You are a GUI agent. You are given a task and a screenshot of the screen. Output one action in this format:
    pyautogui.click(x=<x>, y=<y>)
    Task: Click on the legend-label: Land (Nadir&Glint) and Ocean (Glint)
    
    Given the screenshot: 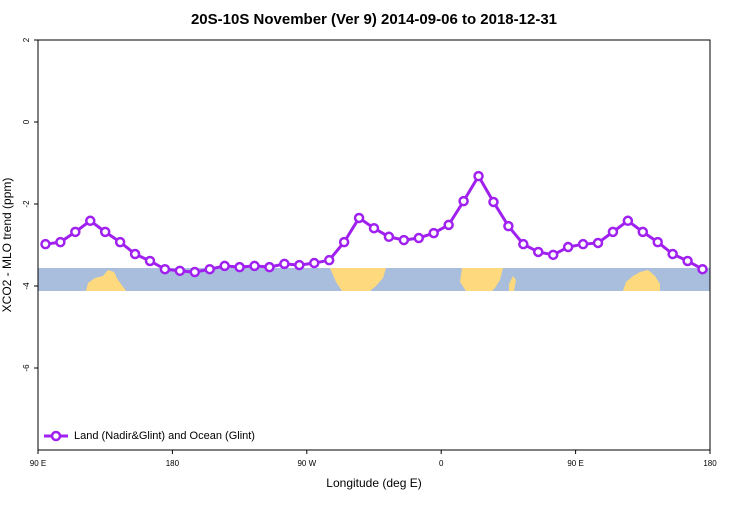 What is the action you would take?
    pyautogui.click(x=164, y=436)
    